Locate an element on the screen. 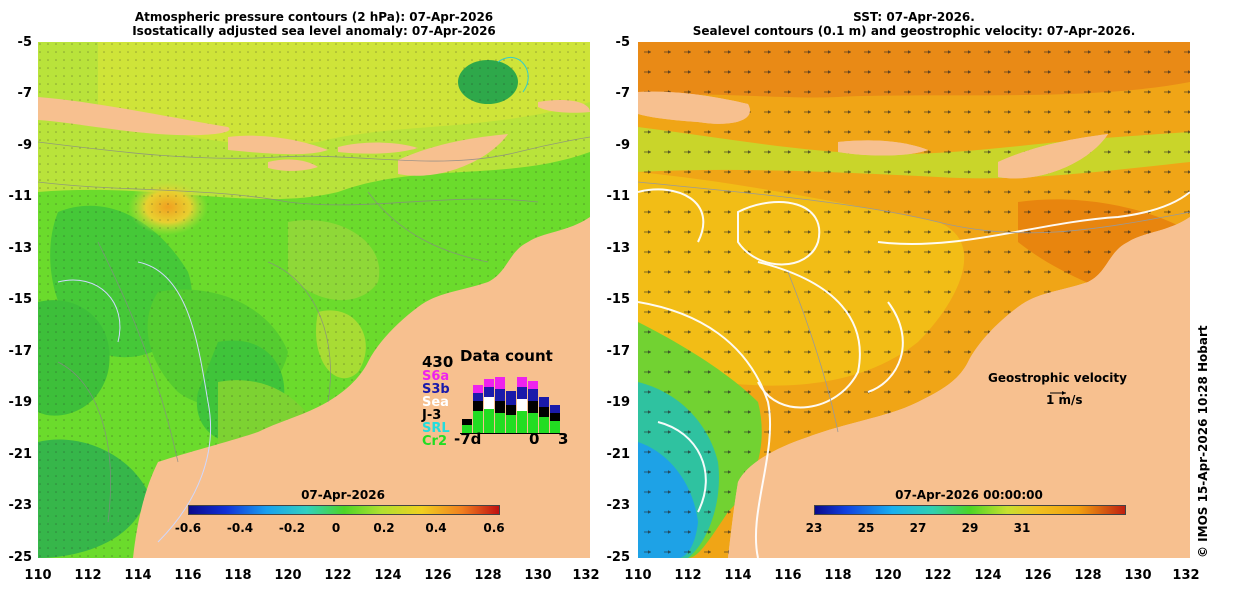 This screenshot has height=590, width=1250. right-colorbar-tick: 31 is located at coordinates (1022, 528).